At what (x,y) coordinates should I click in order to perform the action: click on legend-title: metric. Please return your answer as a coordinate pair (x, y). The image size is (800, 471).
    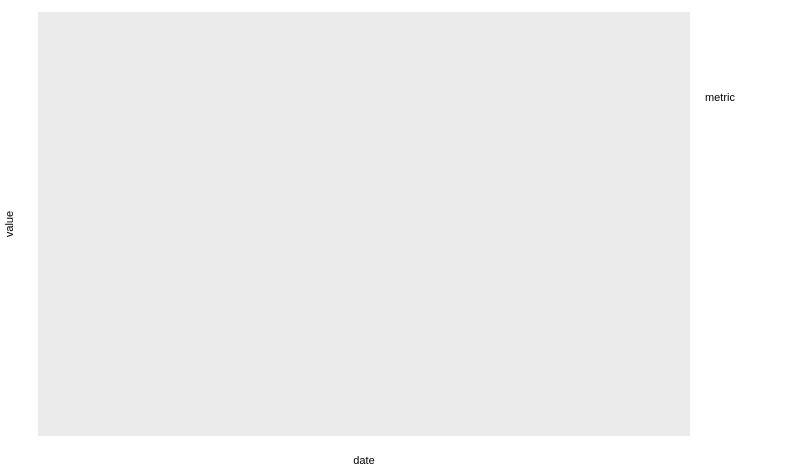
    Looking at the image, I should click on (720, 98).